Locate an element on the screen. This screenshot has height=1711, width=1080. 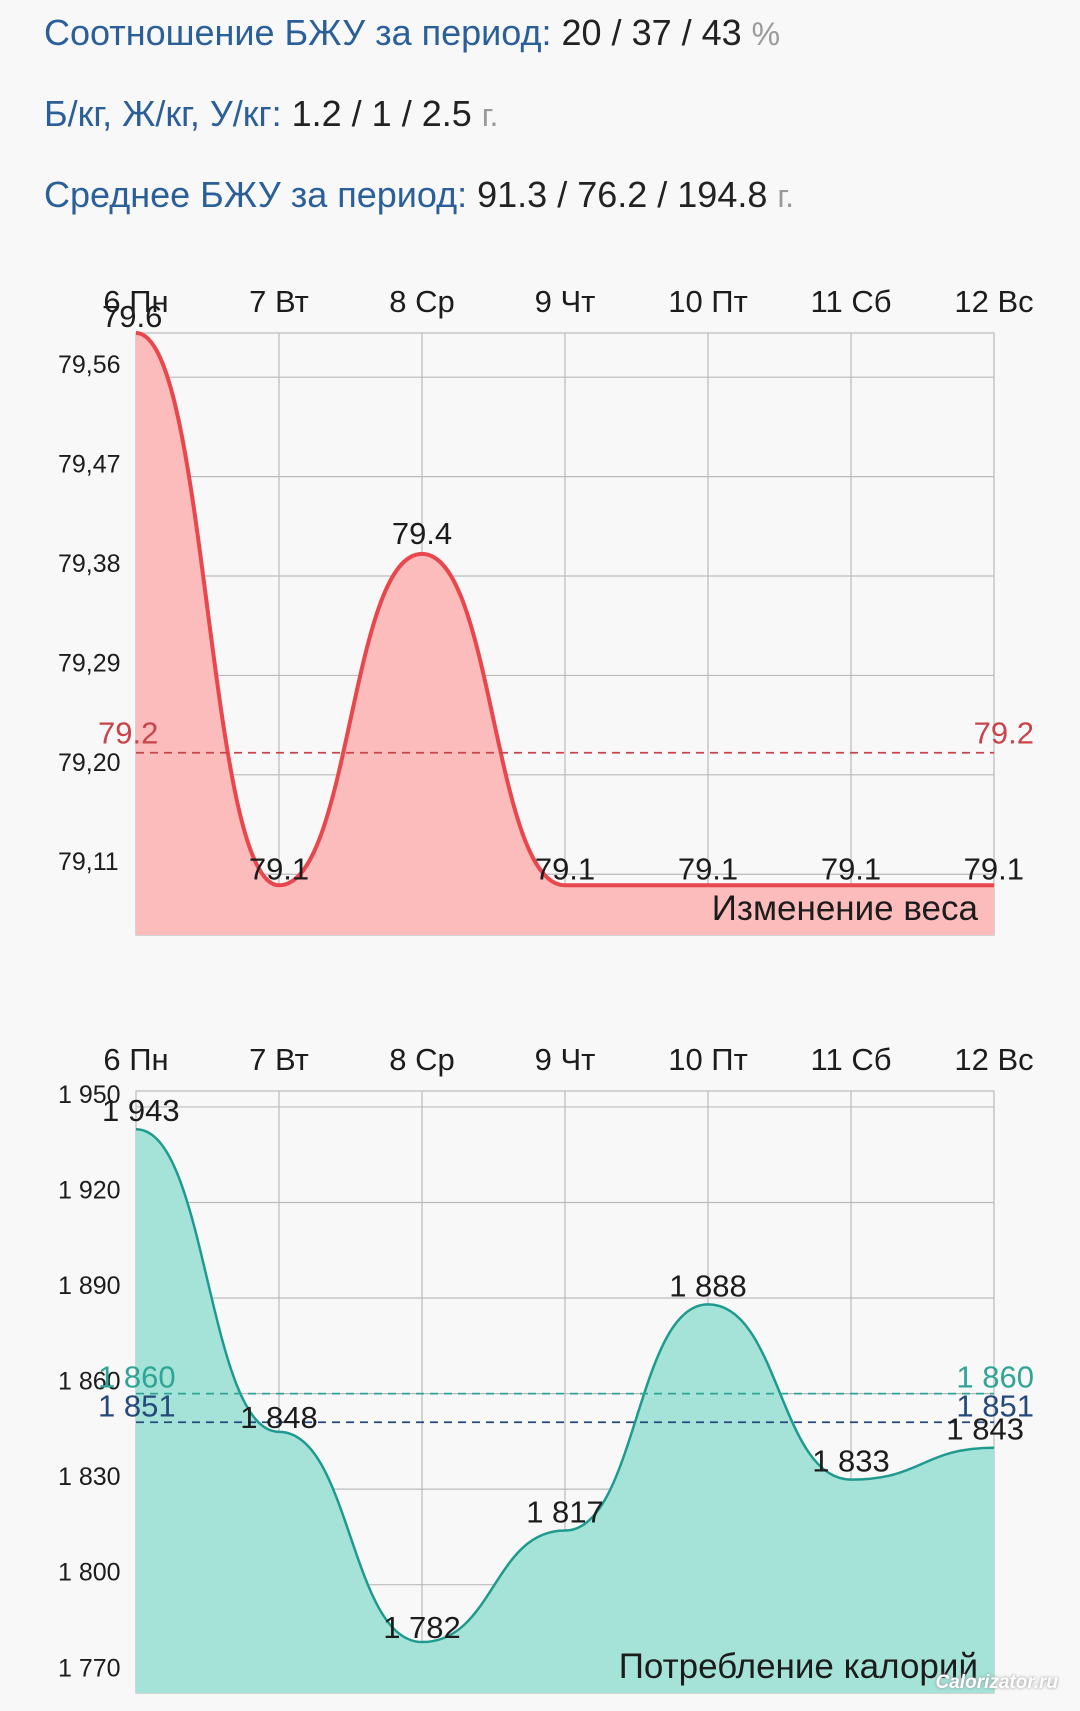
y-tick-label: 1 830 is located at coordinates (89, 1477).